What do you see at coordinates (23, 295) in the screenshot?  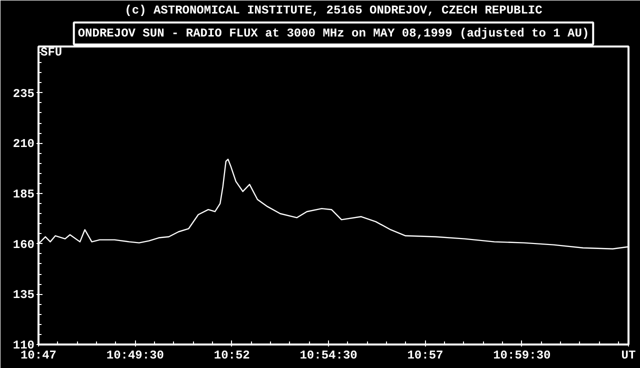 I see `y-tick-label: 135` at bounding box center [23, 295].